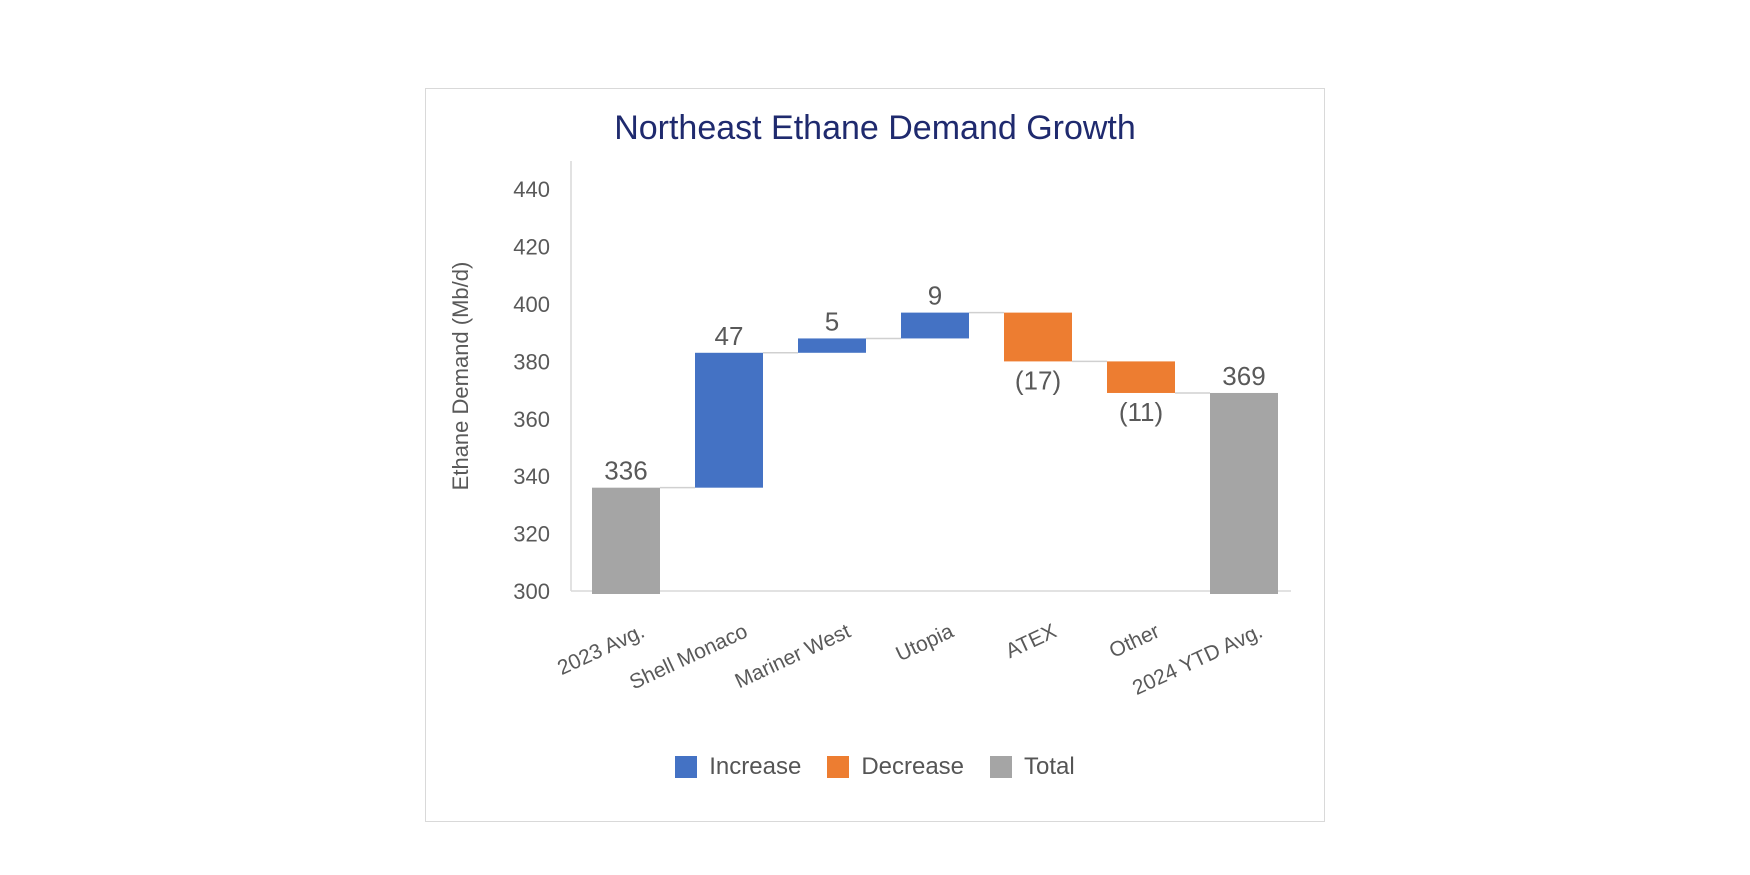  Describe the element at coordinates (531, 304) in the screenshot. I see `y-tick-label: 400` at that location.